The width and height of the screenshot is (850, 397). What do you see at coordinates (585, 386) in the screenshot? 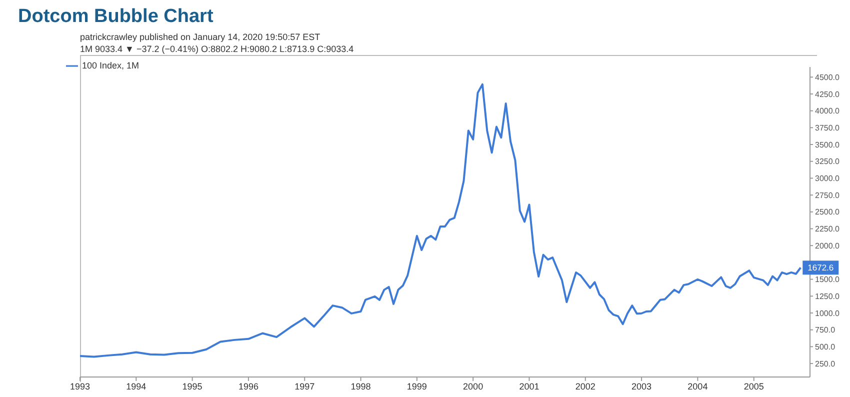
I see `x-tick-label: 2002` at bounding box center [585, 386].